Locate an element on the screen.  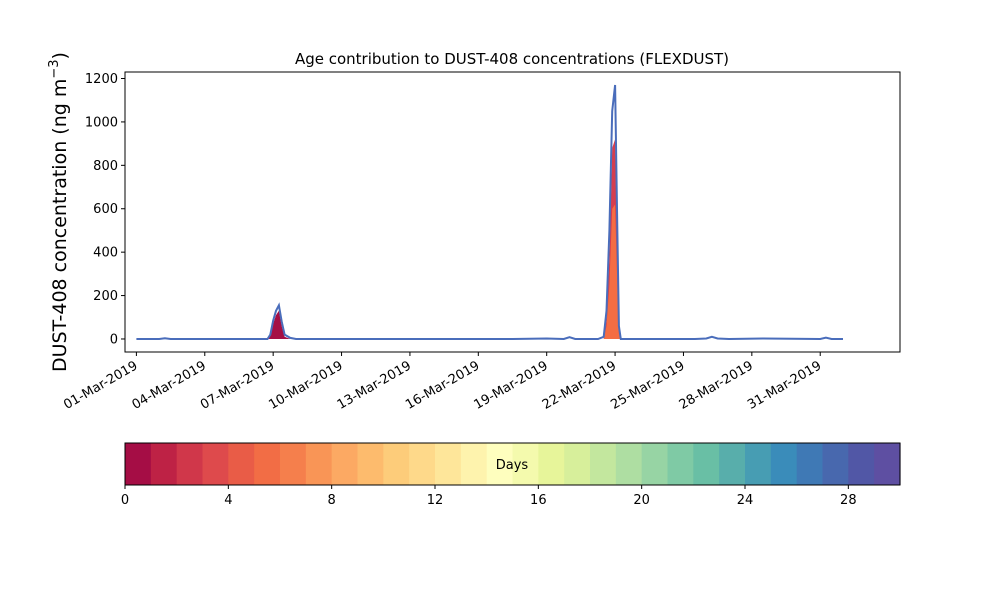
colorbar-axis: 0 4 8 12 16 20 24 28 is located at coordinates (489, 496).